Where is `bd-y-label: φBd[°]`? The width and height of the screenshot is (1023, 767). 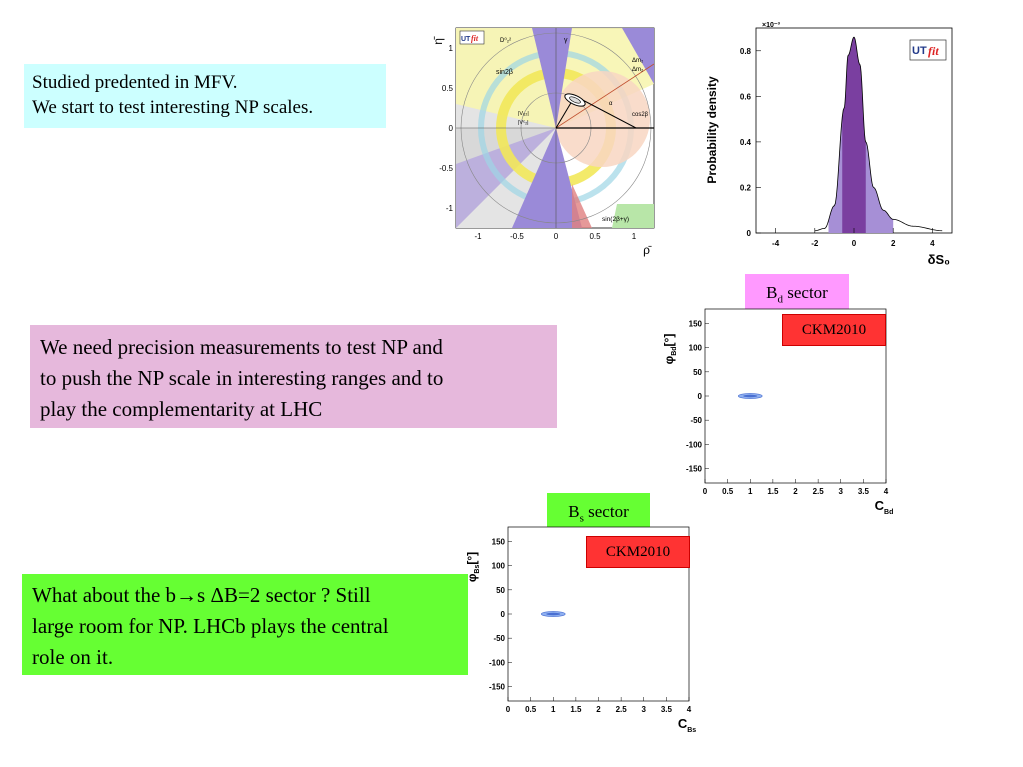
bd-y-label: φBd[°] is located at coordinates (670, 349).